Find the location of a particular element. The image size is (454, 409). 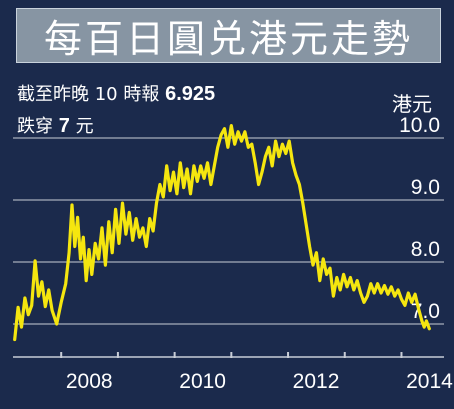

latest-rate-note: 截至昨晚 10 時報 6.925 is located at coordinates (116, 93).